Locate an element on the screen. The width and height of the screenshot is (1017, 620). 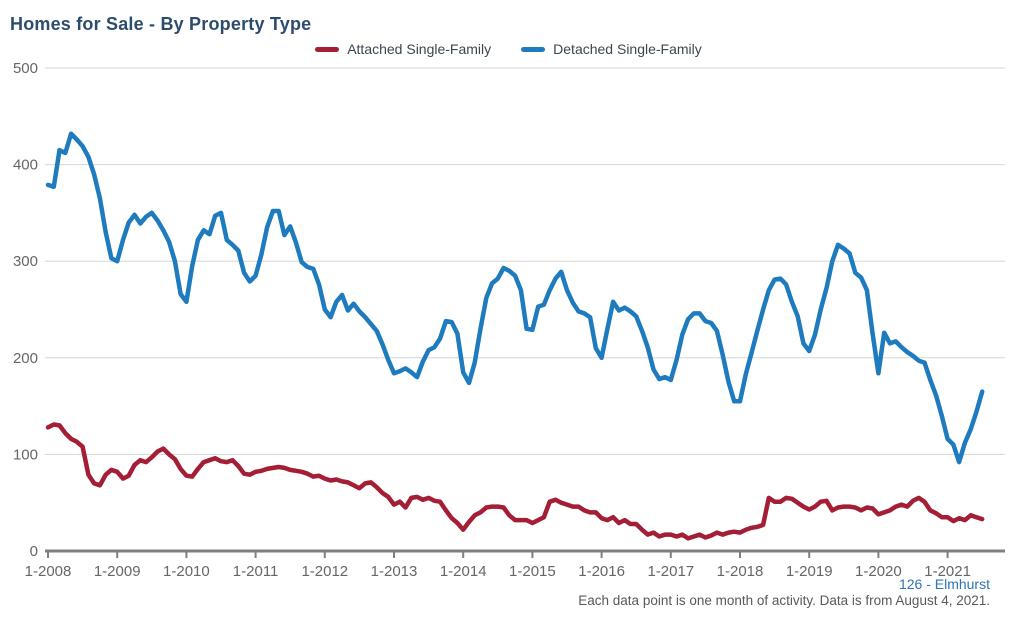
legend-item-detached: Detached Single-Family is located at coordinates (611, 49).